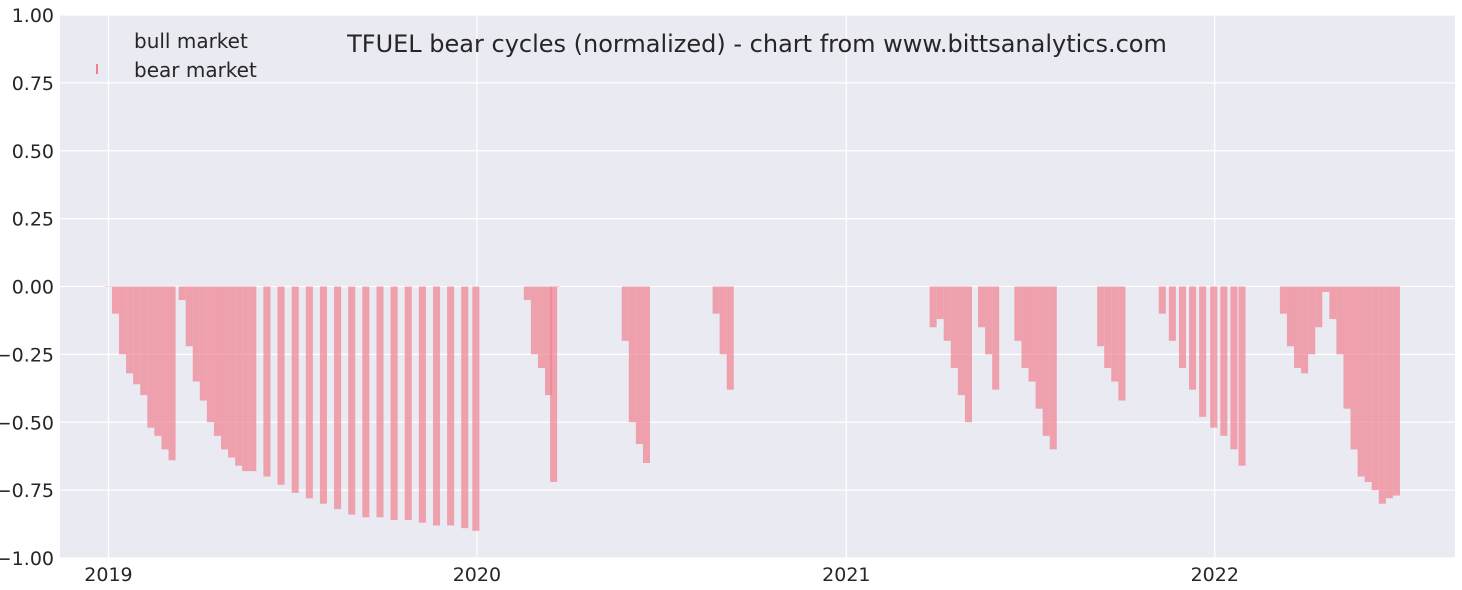 The image size is (1462, 590). I want to click on y-tick-label: 1.00, so click(33, 16).